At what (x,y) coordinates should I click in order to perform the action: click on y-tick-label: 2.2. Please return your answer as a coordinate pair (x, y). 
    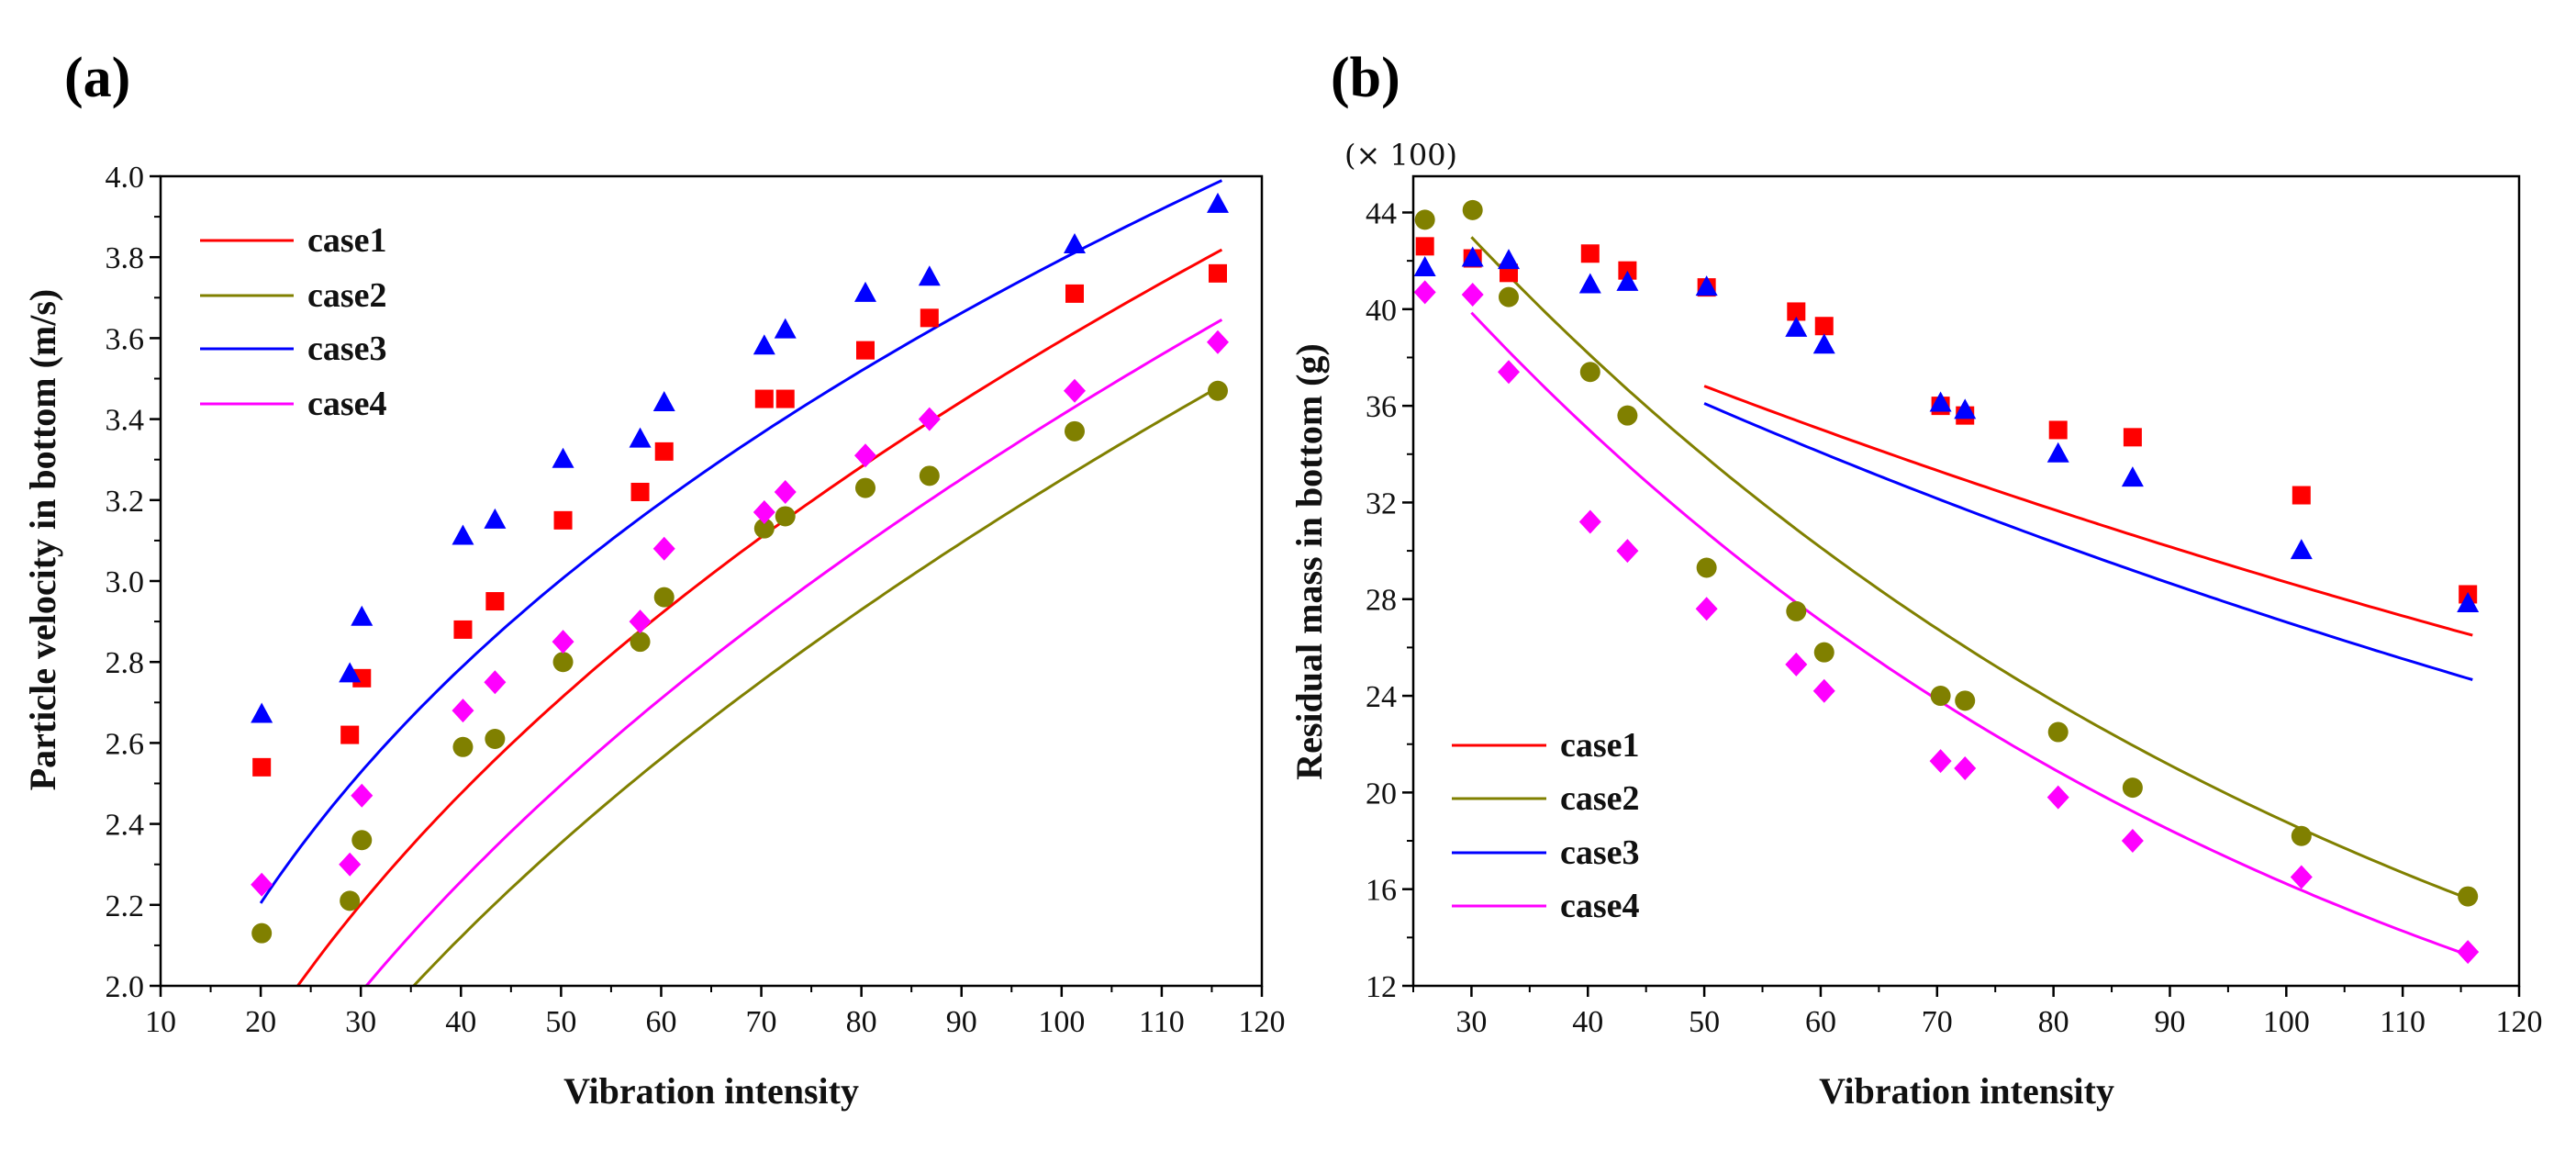
    Looking at the image, I should click on (126, 906).